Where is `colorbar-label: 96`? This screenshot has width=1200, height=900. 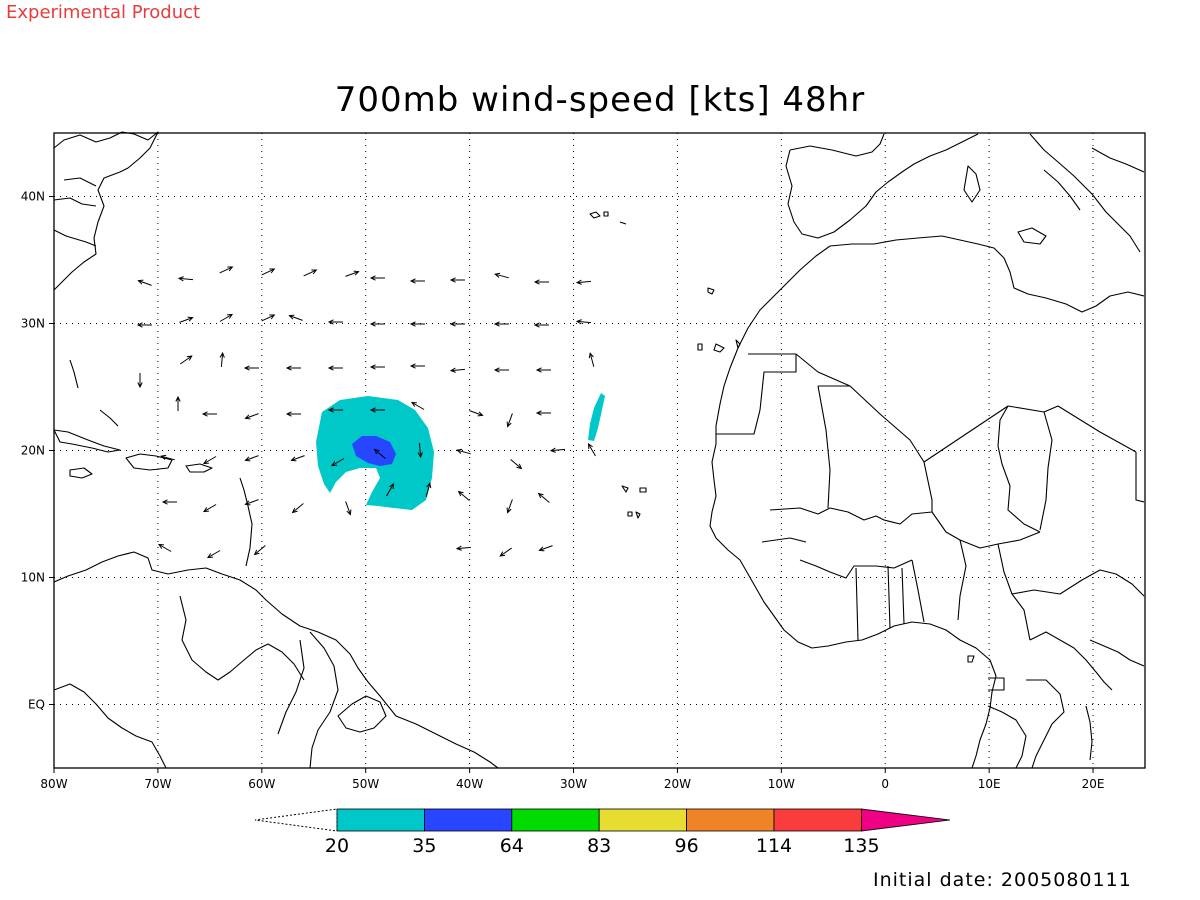
colorbar-label: 96 is located at coordinates (687, 846).